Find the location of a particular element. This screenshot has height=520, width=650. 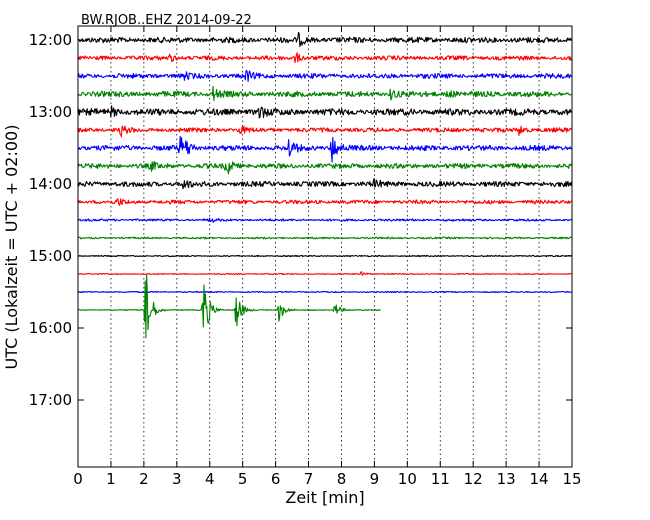

y-tick-label: 15:00 is located at coordinates (50, 256).